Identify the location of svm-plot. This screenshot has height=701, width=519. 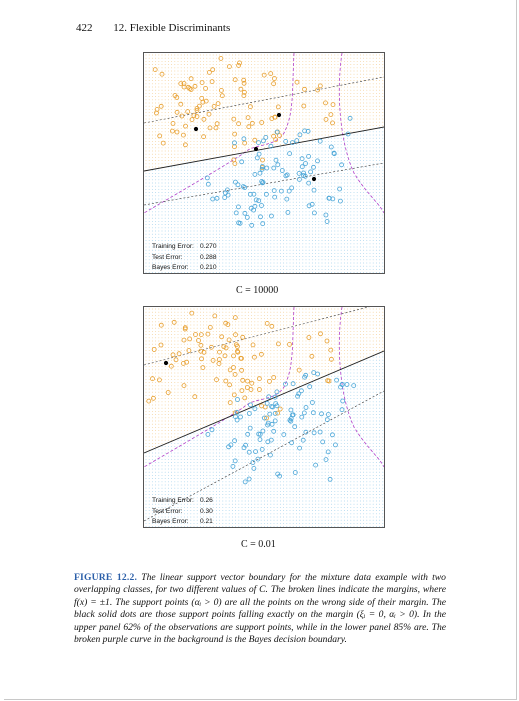
(264, 163).